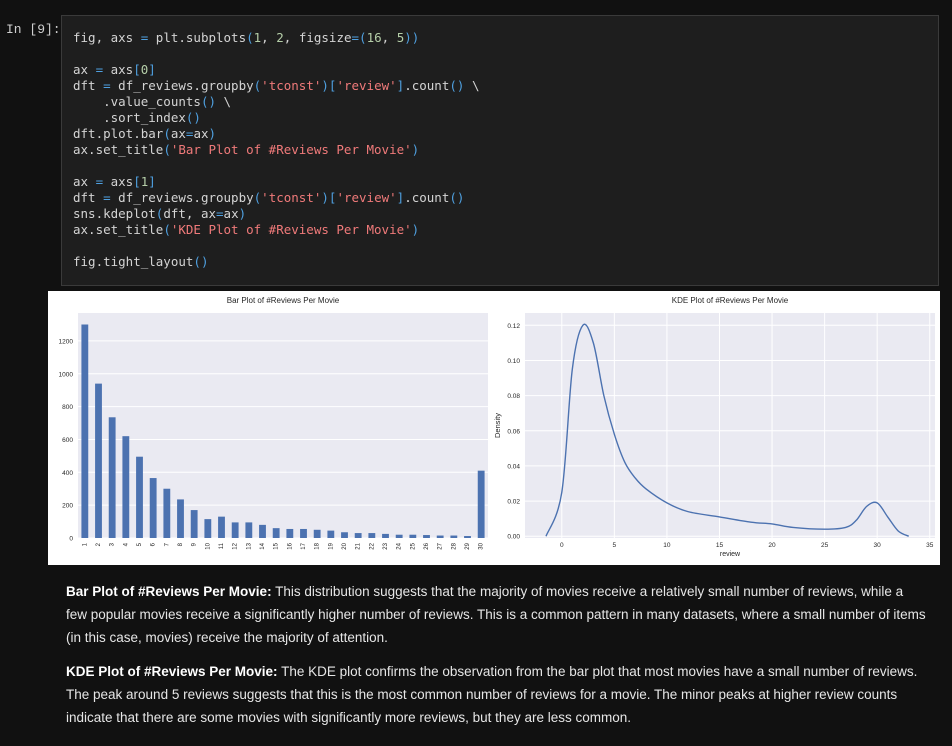  Describe the element at coordinates (372, 545) in the screenshot. I see `bar-xtick-label: 22` at that location.